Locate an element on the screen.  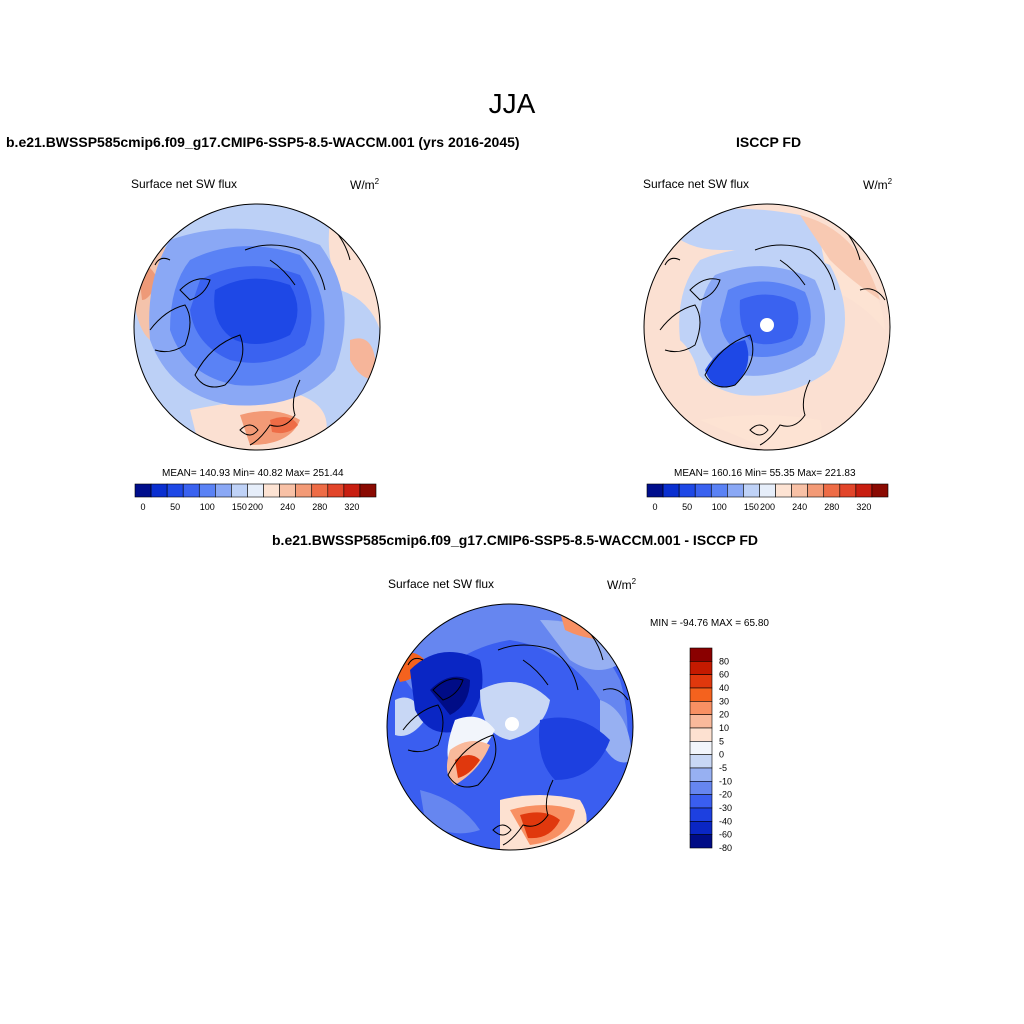
colorbar-diff-tick-label: -80 is located at coordinates (725, 848).